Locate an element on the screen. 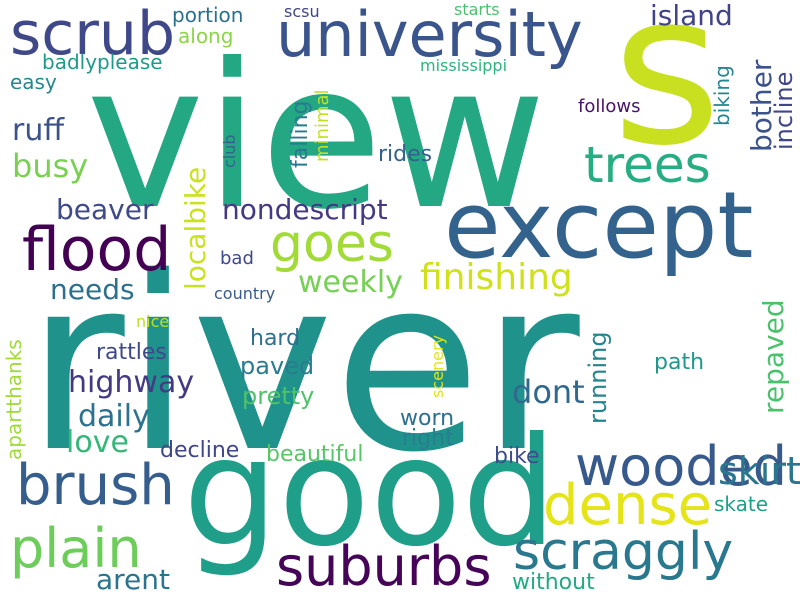 This screenshot has width=800, height=600. word-except: except is located at coordinates (599, 225).